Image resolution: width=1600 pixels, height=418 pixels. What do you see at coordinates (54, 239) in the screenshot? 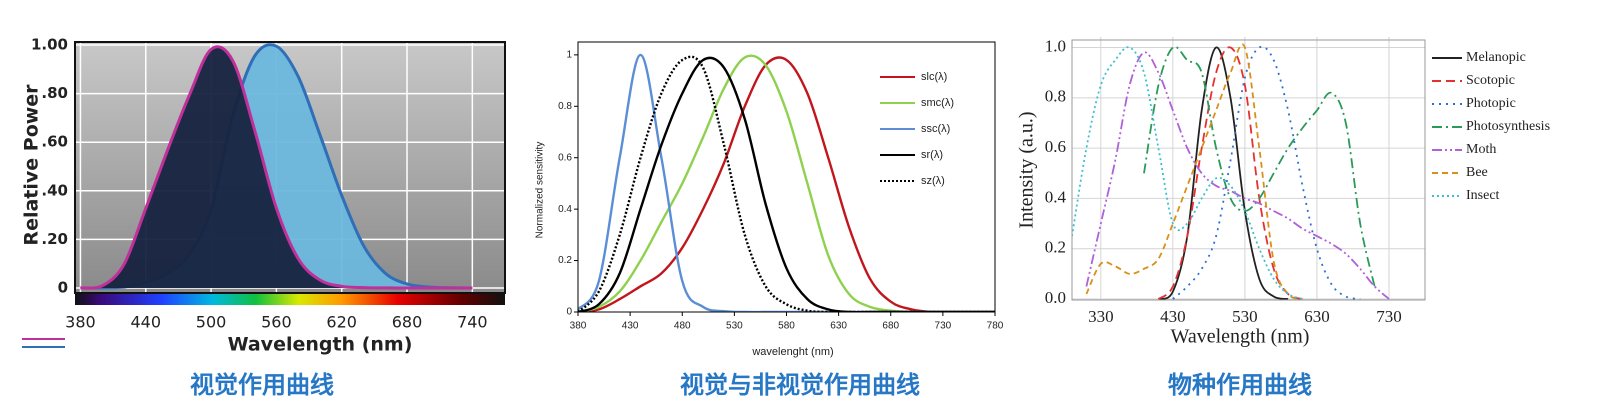
I see `y-tick-label: .20` at bounding box center [54, 239].